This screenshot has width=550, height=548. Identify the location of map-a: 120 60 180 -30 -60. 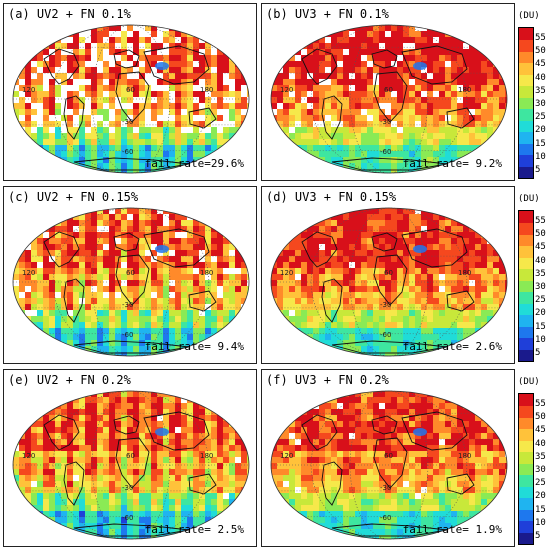
(131, 99).